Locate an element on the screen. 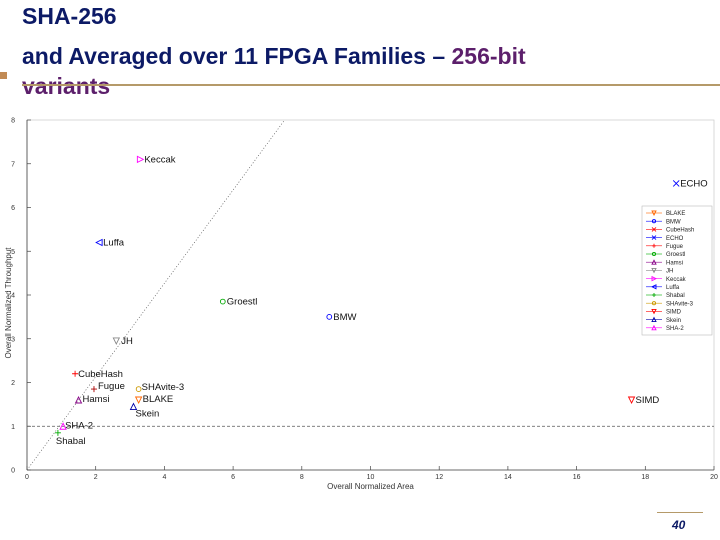  legend-label: Luffa is located at coordinates (673, 288).